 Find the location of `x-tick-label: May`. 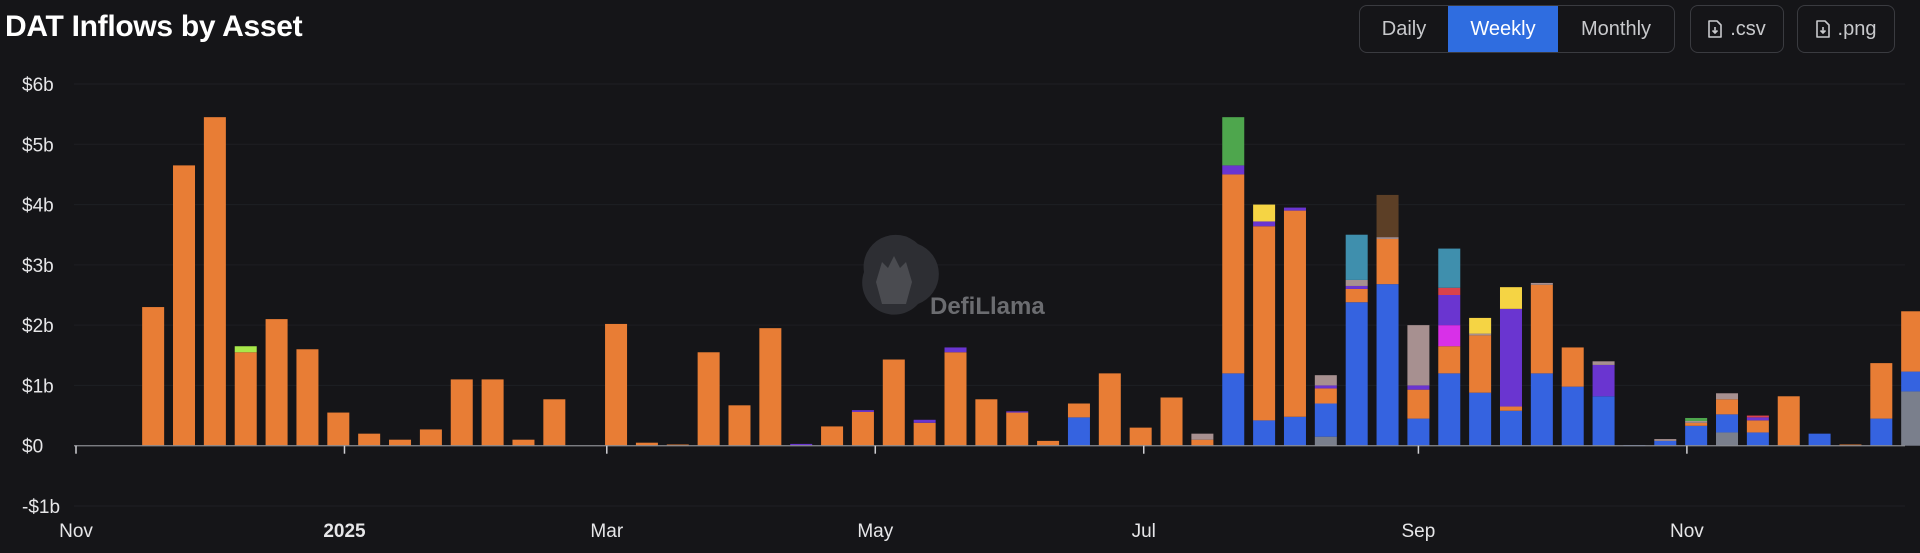

x-tick-label: May is located at coordinates (875, 531).